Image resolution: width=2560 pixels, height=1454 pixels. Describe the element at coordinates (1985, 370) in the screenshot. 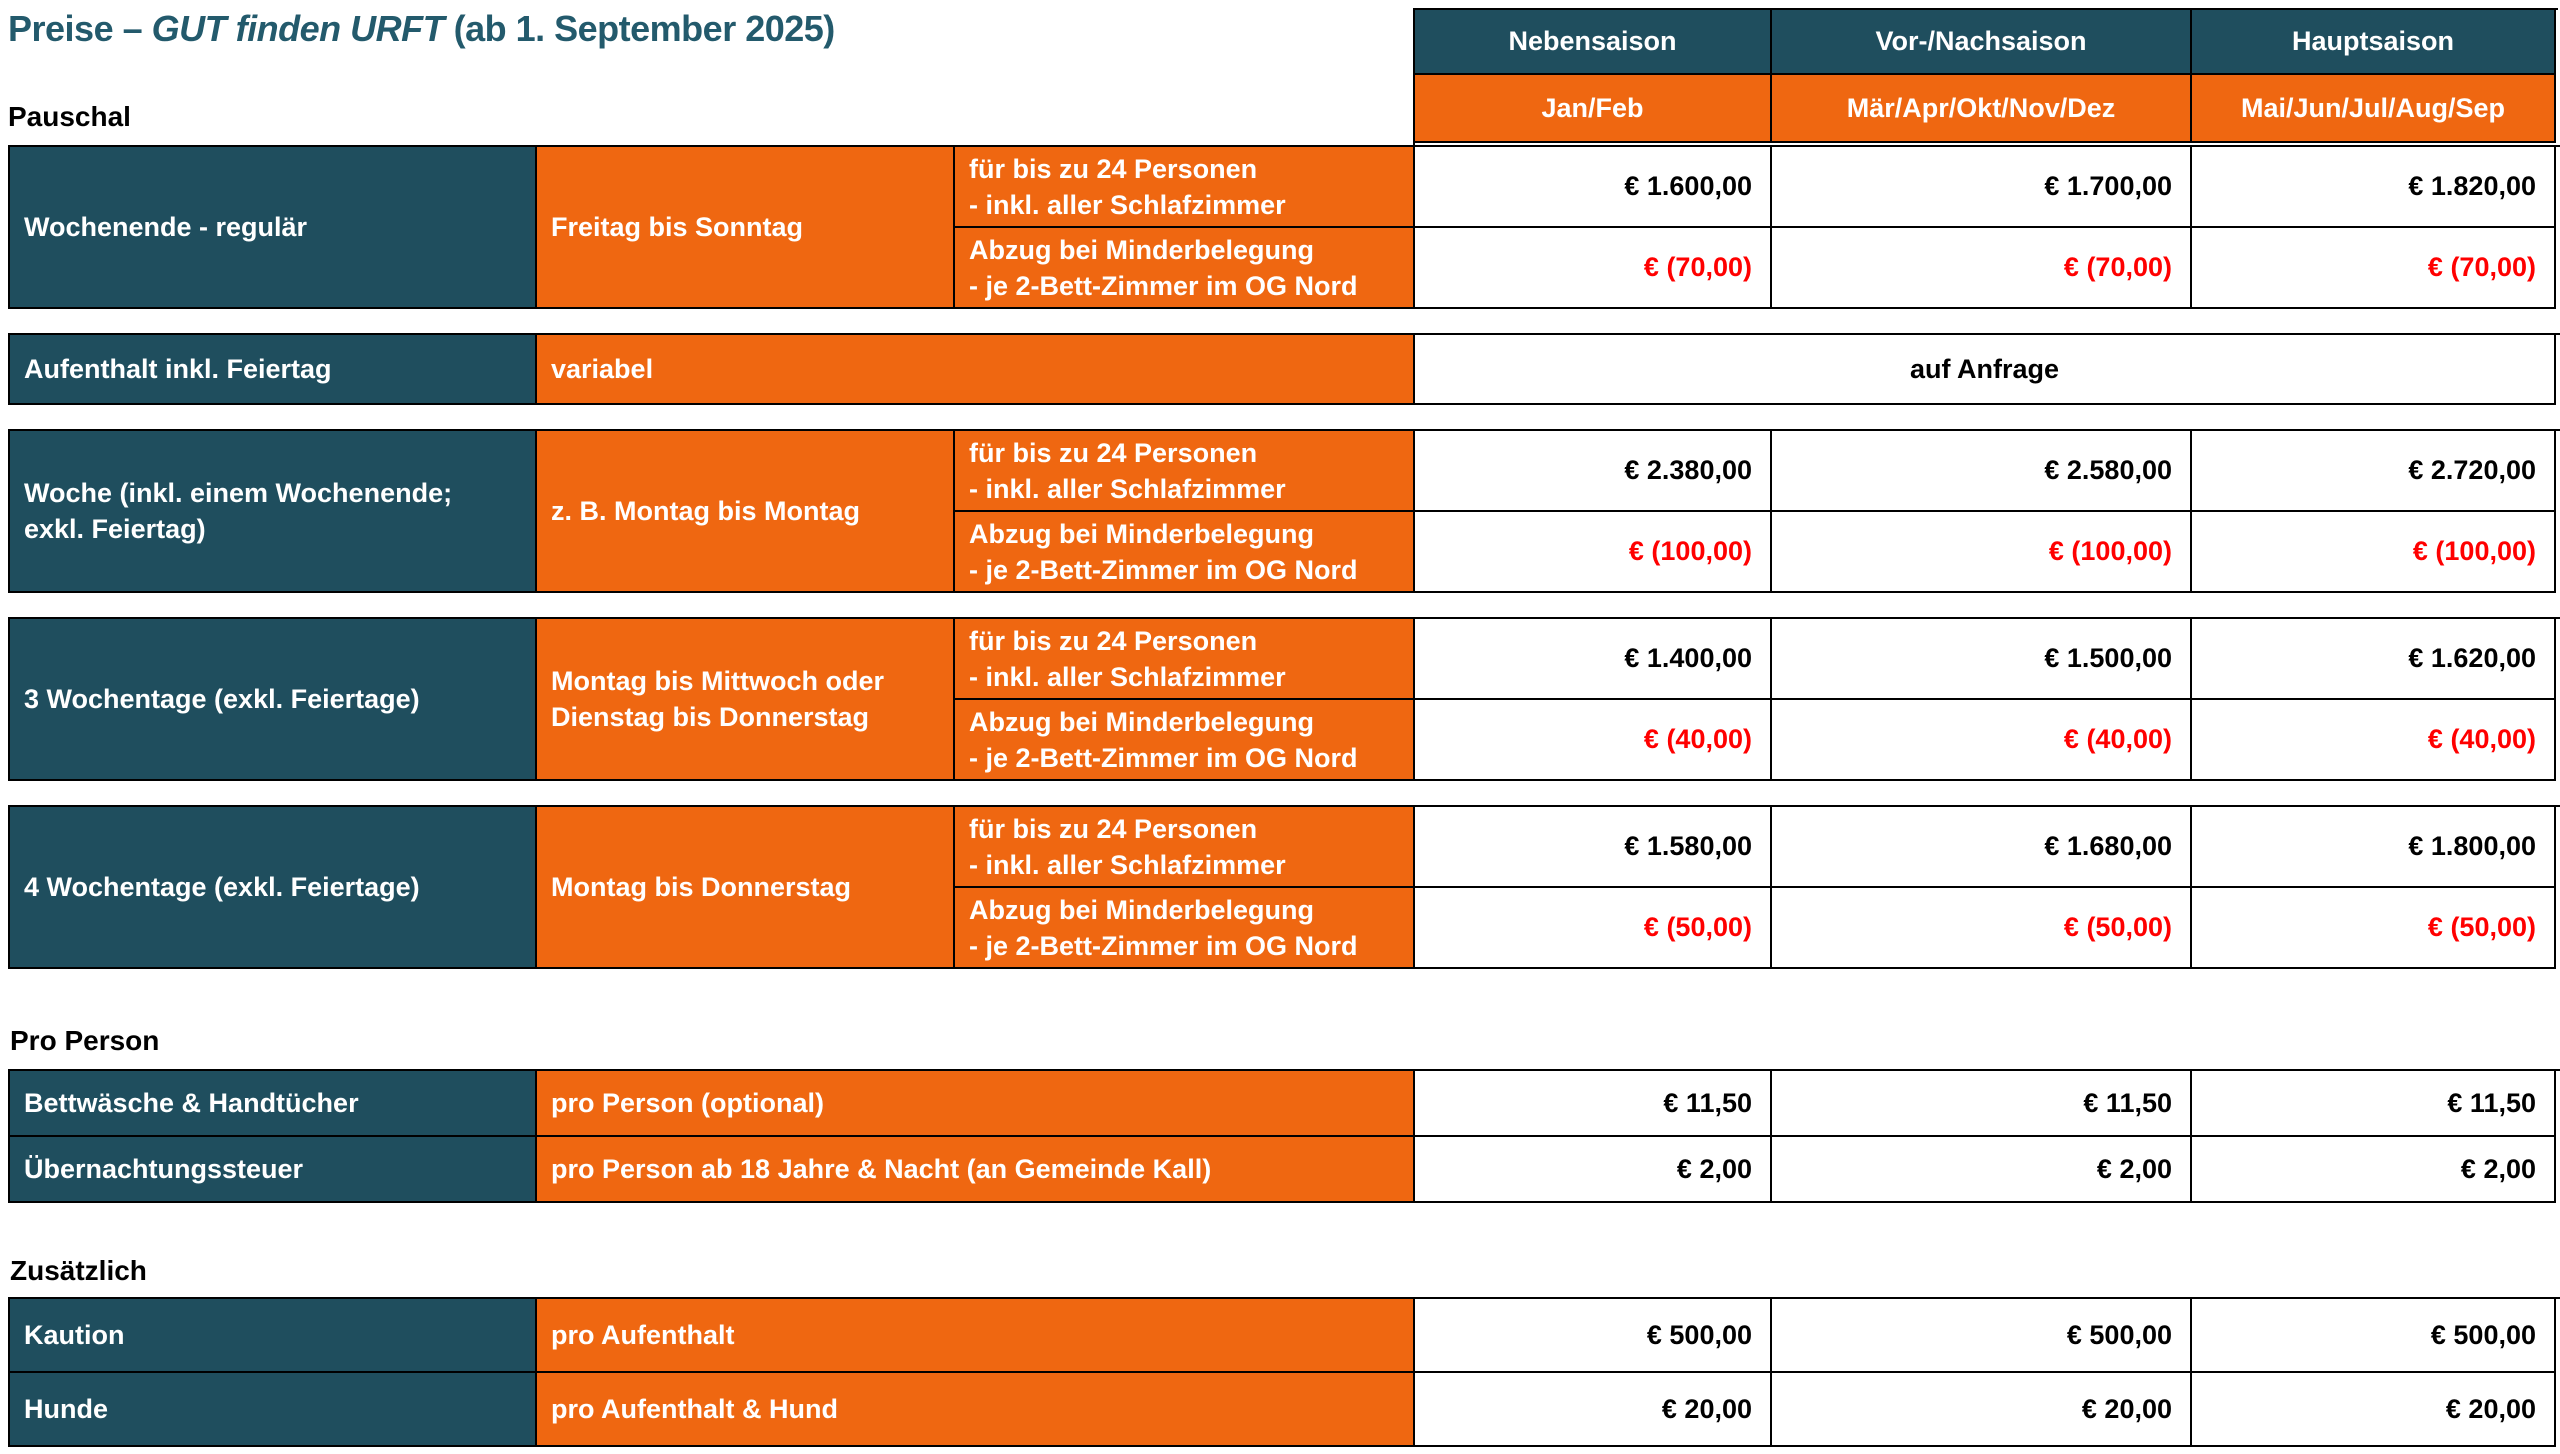

I see `on-request-cell: auf Anfrage` at that location.